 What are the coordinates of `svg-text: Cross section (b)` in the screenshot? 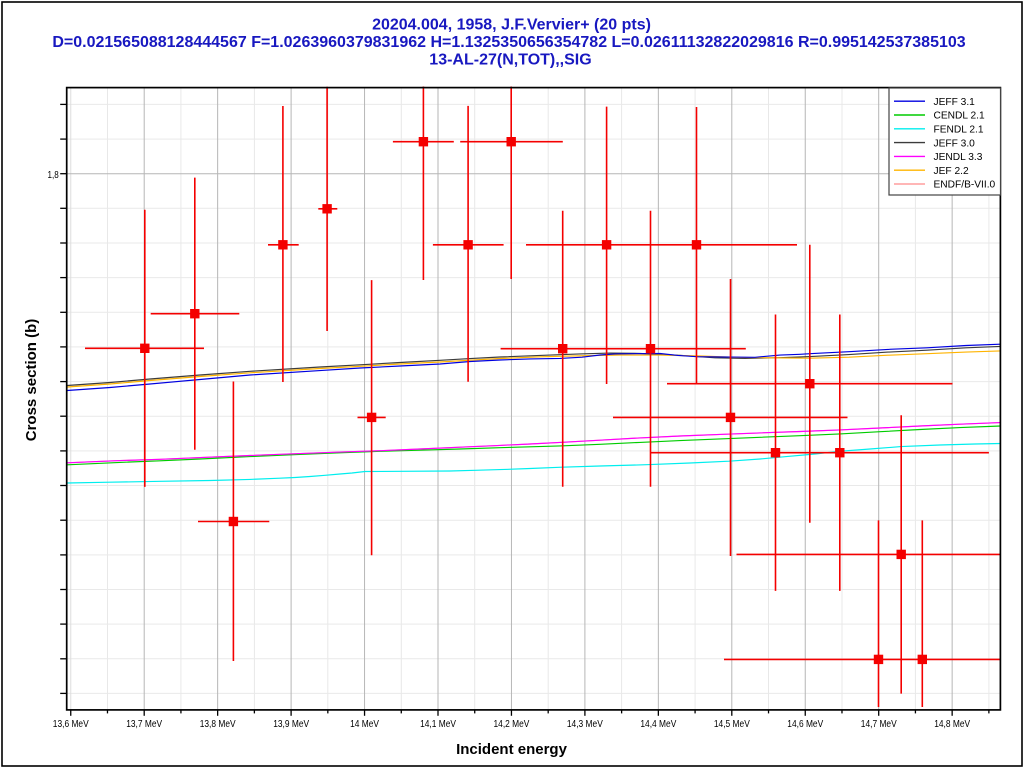 It's located at (31, 380).